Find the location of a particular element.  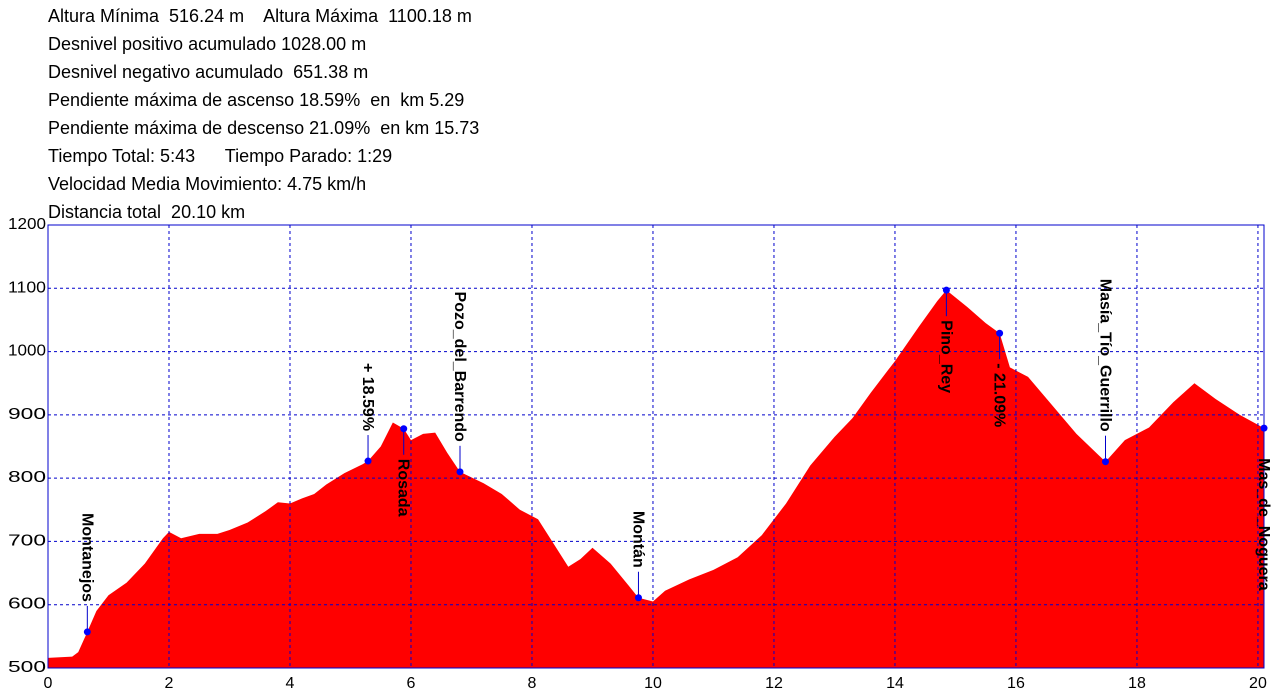

waypoint-label: Montán is located at coordinates (637, 539).